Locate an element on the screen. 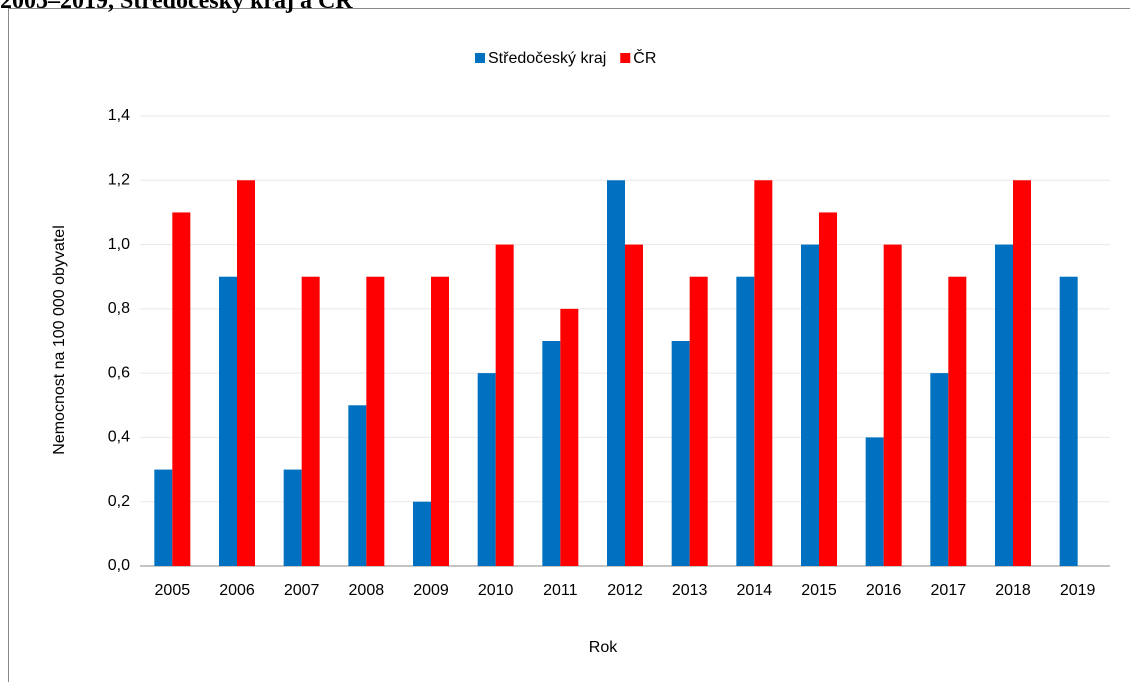 The image size is (1130, 682). y-tick-label: 0,8 is located at coordinates (119, 308).